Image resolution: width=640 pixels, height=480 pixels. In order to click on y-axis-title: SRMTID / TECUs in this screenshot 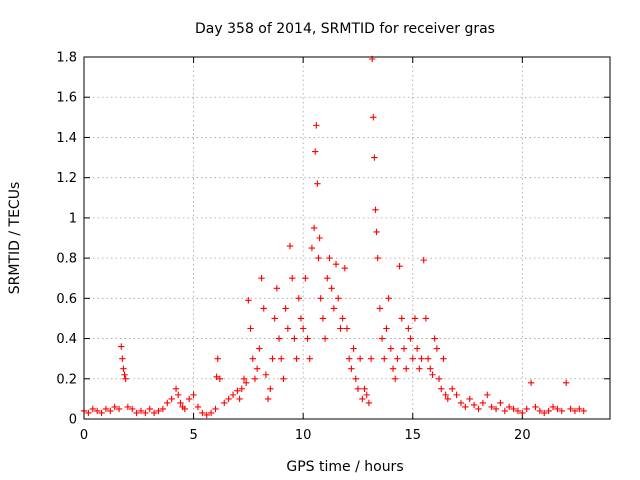, I will do `click(15, 238)`.